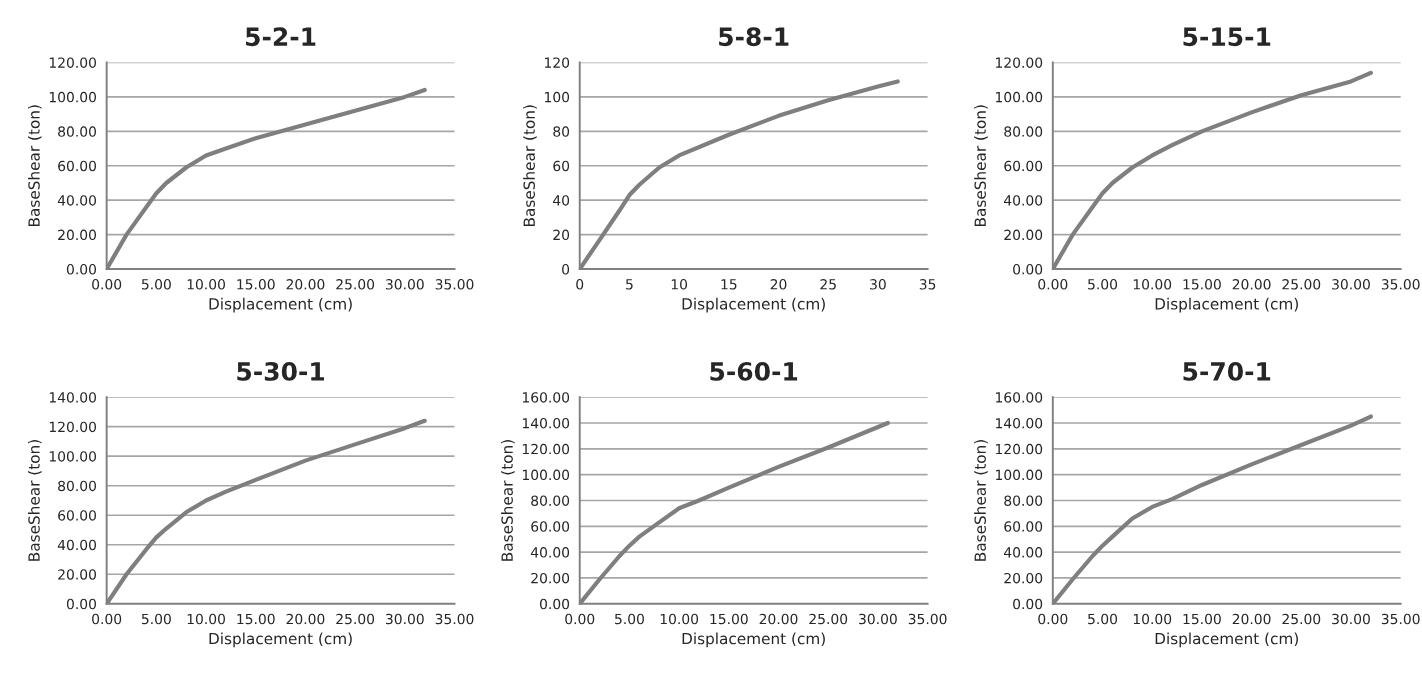 This screenshot has width=1422, height=694. What do you see at coordinates (1227, 371) in the screenshot?
I see `chart-title: 5-70-1` at bounding box center [1227, 371].